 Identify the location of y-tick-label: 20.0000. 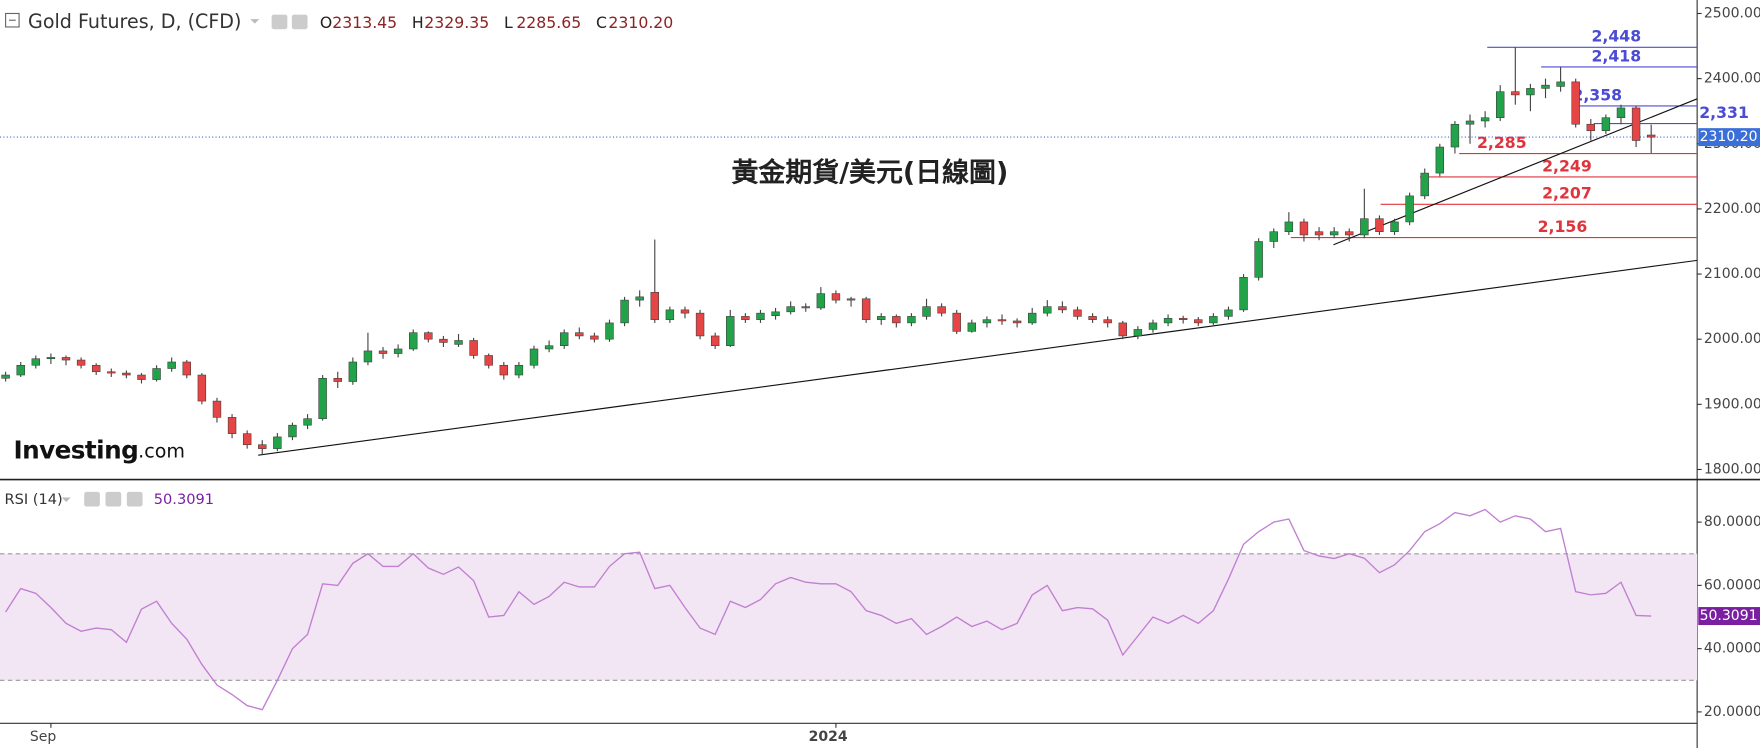
(1732, 712).